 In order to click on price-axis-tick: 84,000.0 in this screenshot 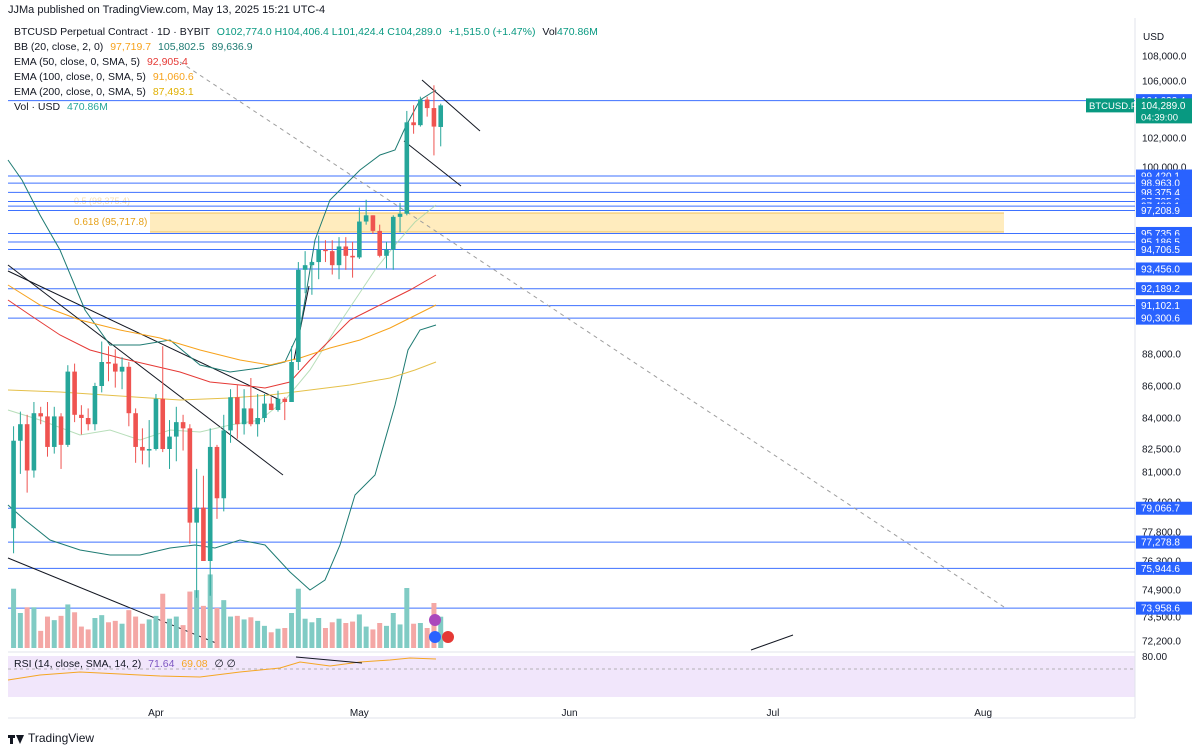, I will do `click(1161, 419)`.